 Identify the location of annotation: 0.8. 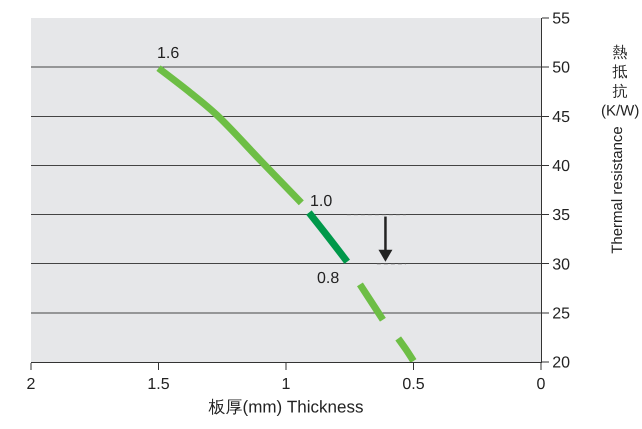
(328, 278).